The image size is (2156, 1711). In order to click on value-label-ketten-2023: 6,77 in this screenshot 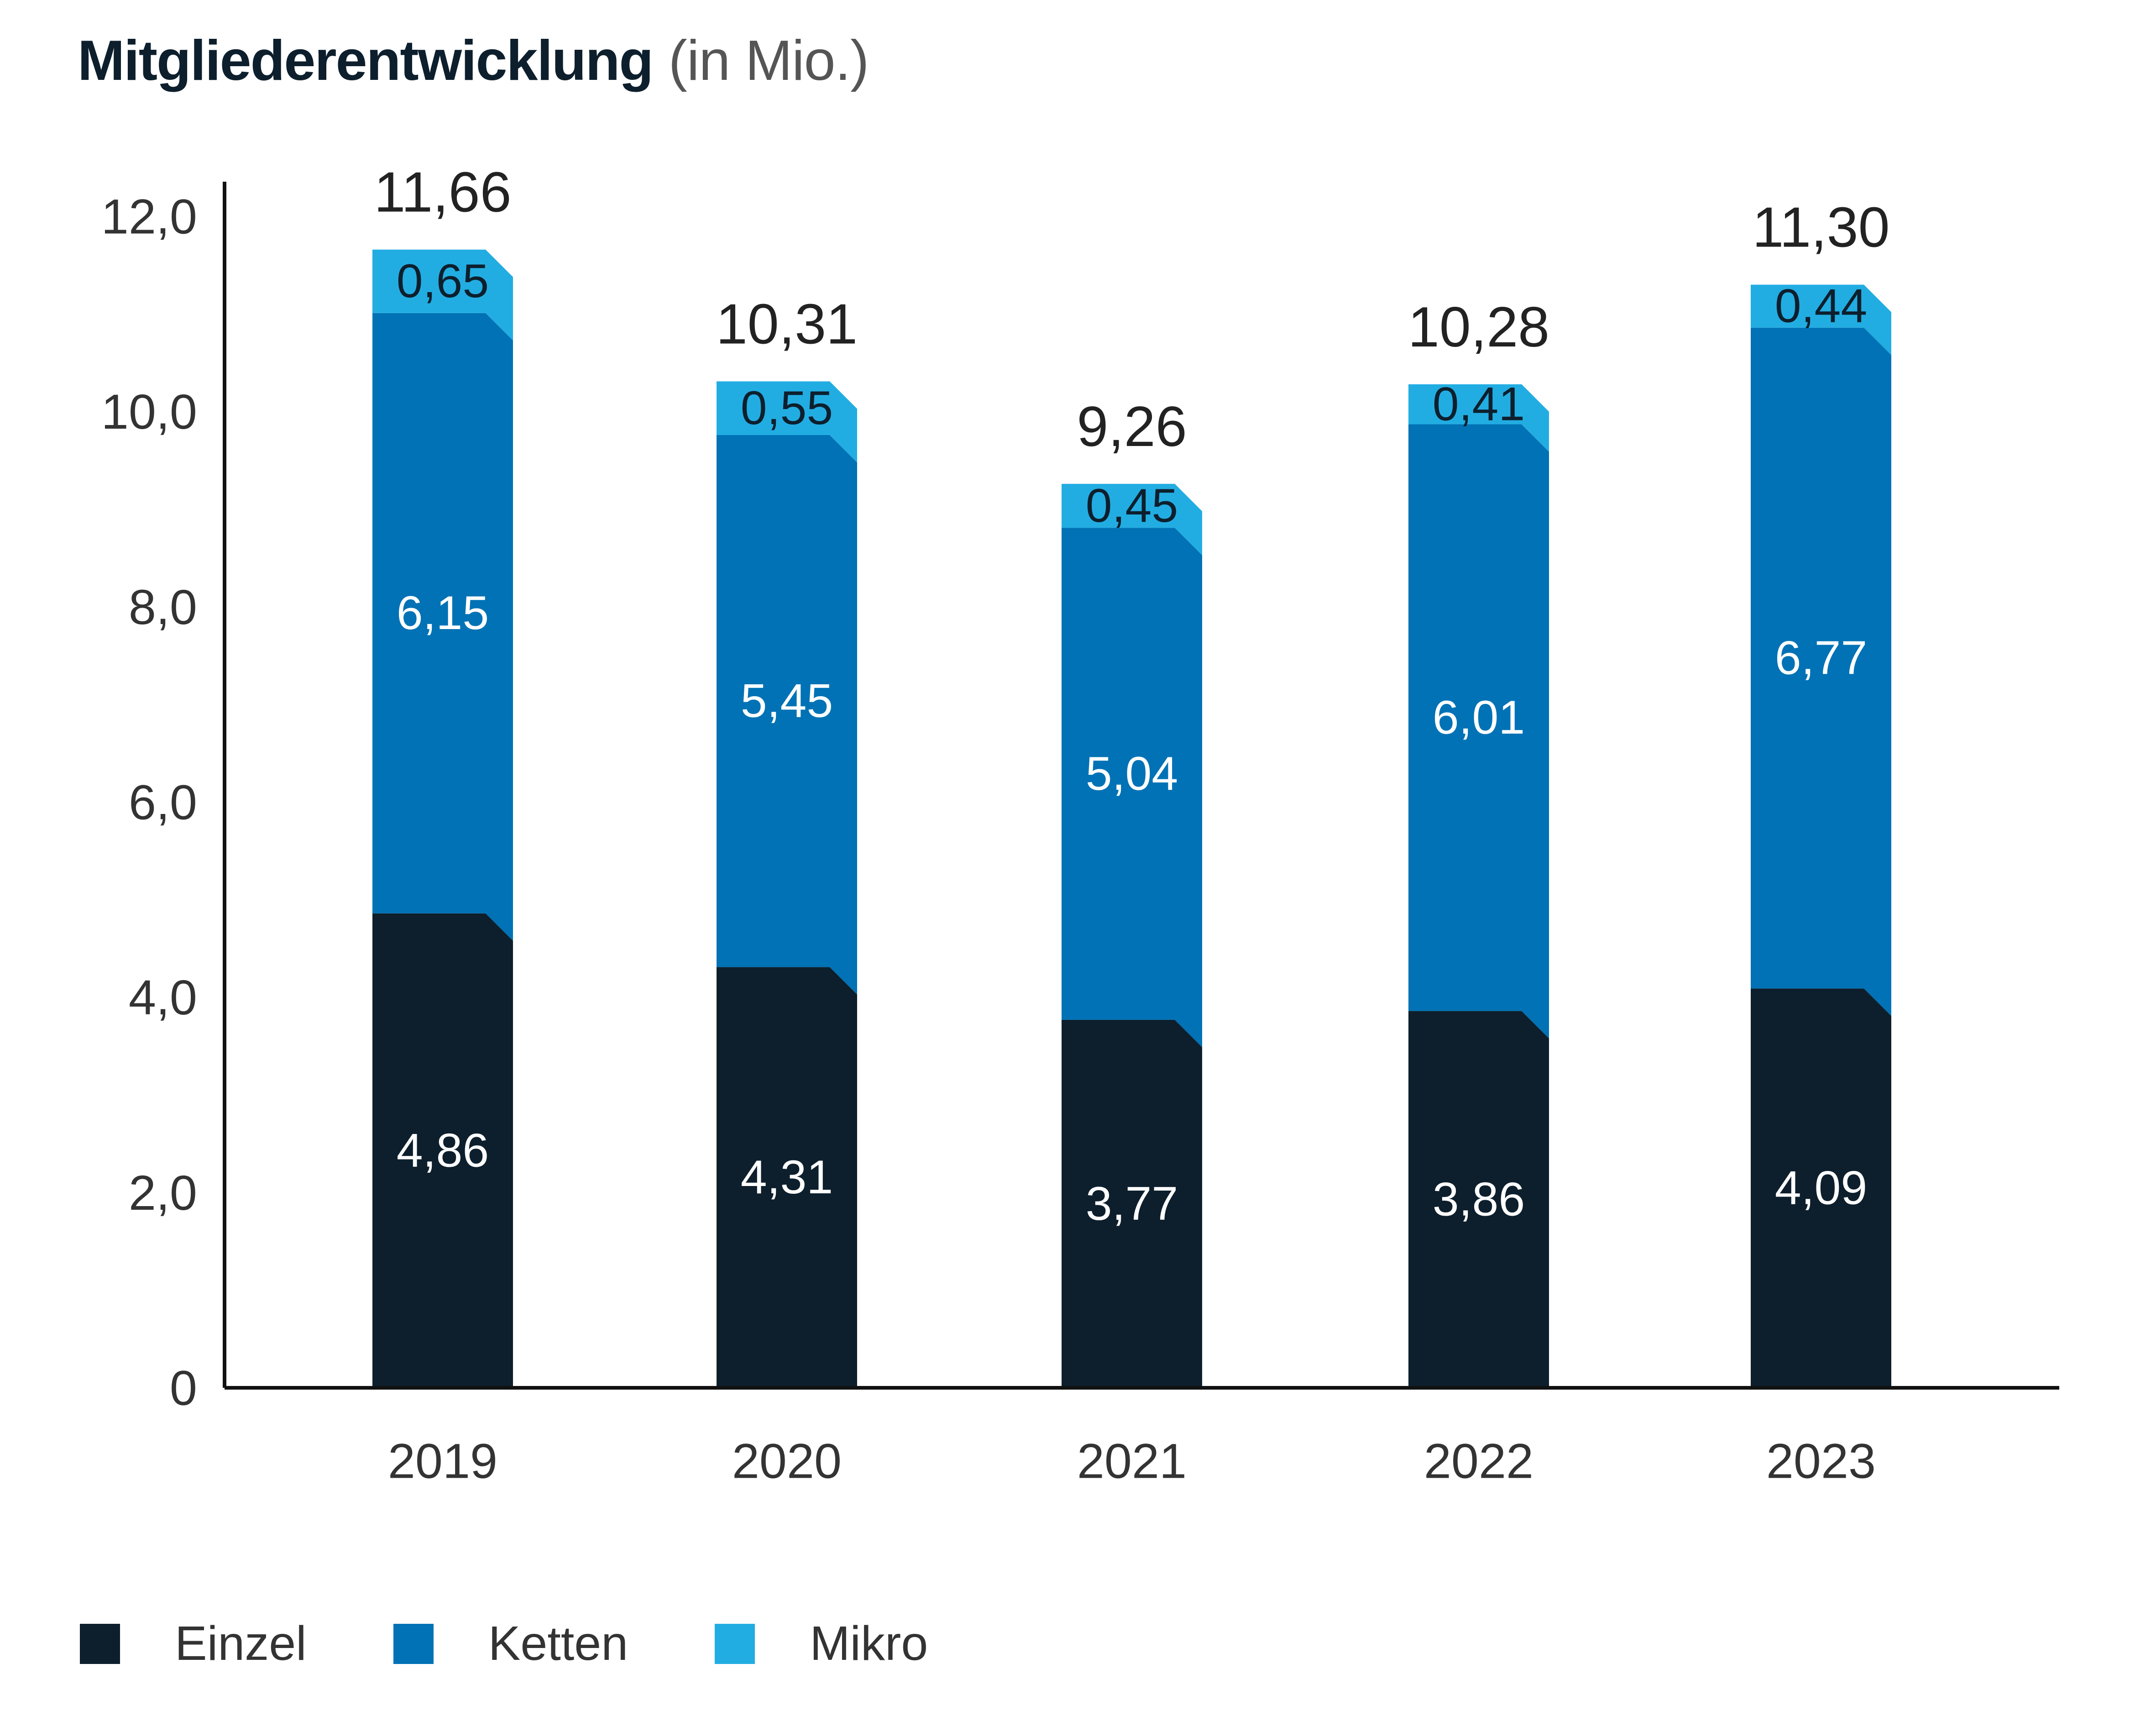, I will do `click(1821, 659)`.